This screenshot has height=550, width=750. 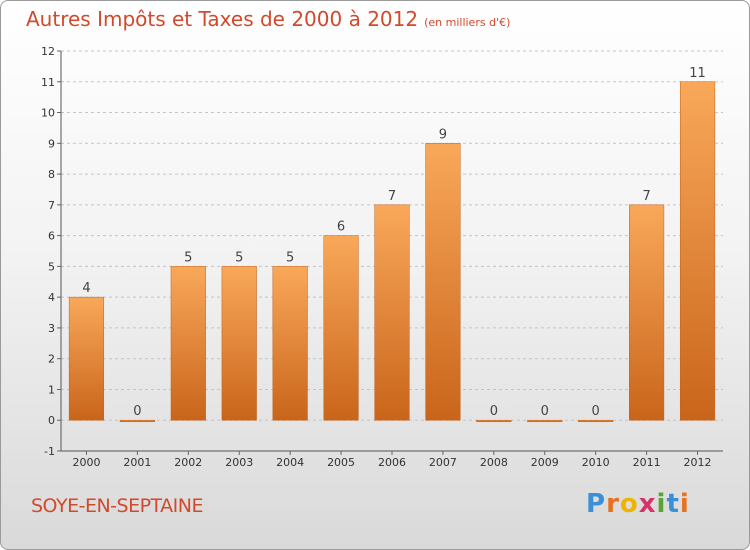 I want to click on x-tick-label: 2009, so click(x=545, y=462).